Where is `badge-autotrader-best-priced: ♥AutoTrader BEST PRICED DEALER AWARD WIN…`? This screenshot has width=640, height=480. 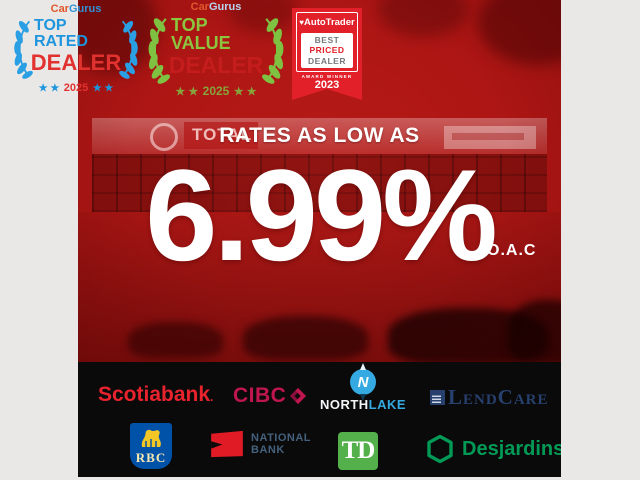 badge-autotrader-best-priced: ♥AutoTrader BEST PRICED DEALER AWARD WIN… is located at coordinates (327, 54).